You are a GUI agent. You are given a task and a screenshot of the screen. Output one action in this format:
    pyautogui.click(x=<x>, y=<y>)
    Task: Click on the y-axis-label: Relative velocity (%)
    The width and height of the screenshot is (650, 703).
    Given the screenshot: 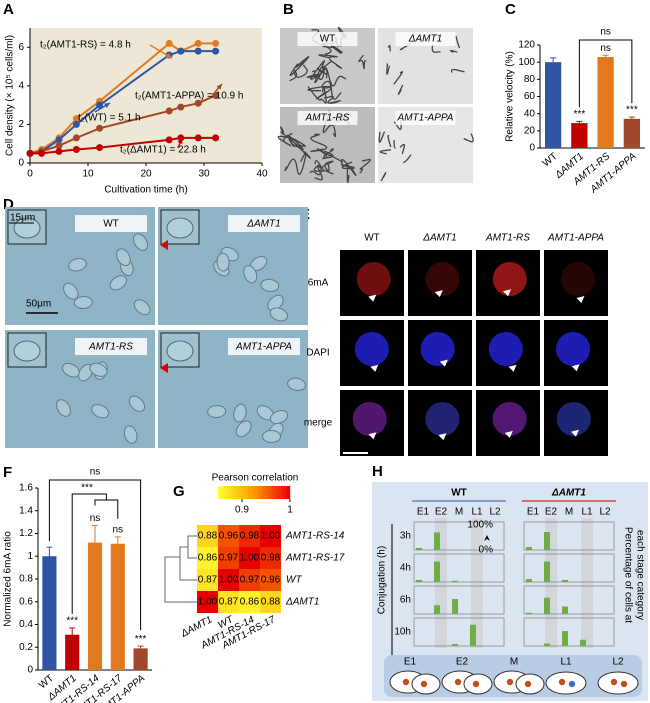 What is the action you would take?
    pyautogui.click(x=510, y=96)
    